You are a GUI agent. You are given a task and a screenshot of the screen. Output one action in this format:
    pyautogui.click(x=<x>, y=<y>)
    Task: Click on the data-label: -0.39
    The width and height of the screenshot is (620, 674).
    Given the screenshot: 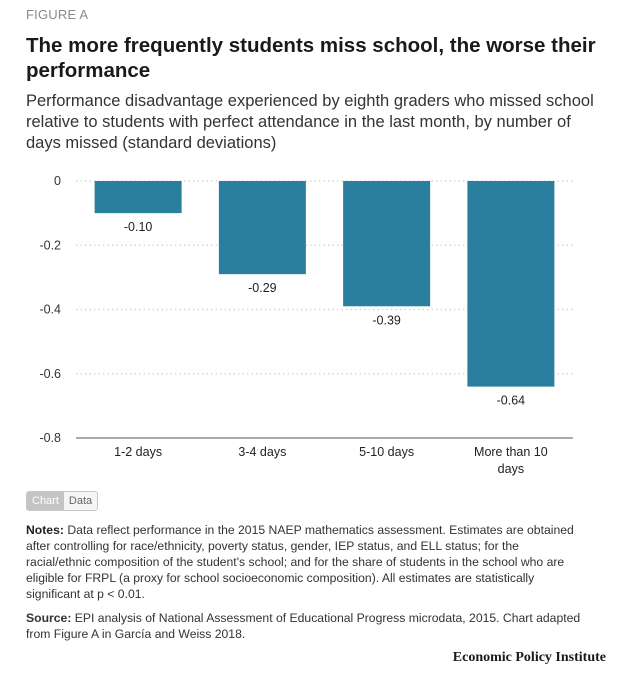 What is the action you would take?
    pyautogui.click(x=386, y=320)
    